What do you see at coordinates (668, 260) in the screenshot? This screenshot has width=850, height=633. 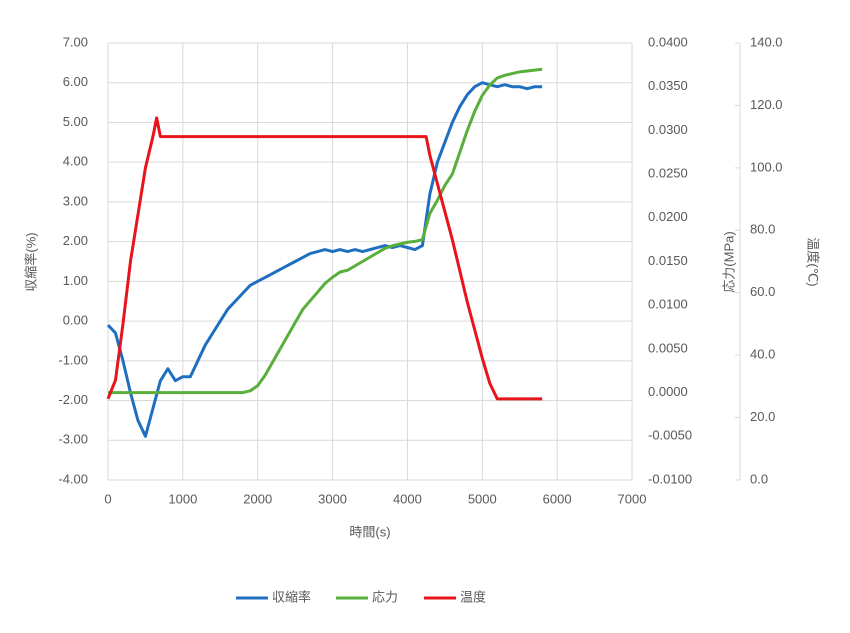 I see `y2-tick-label: 0.0150` at bounding box center [668, 260].